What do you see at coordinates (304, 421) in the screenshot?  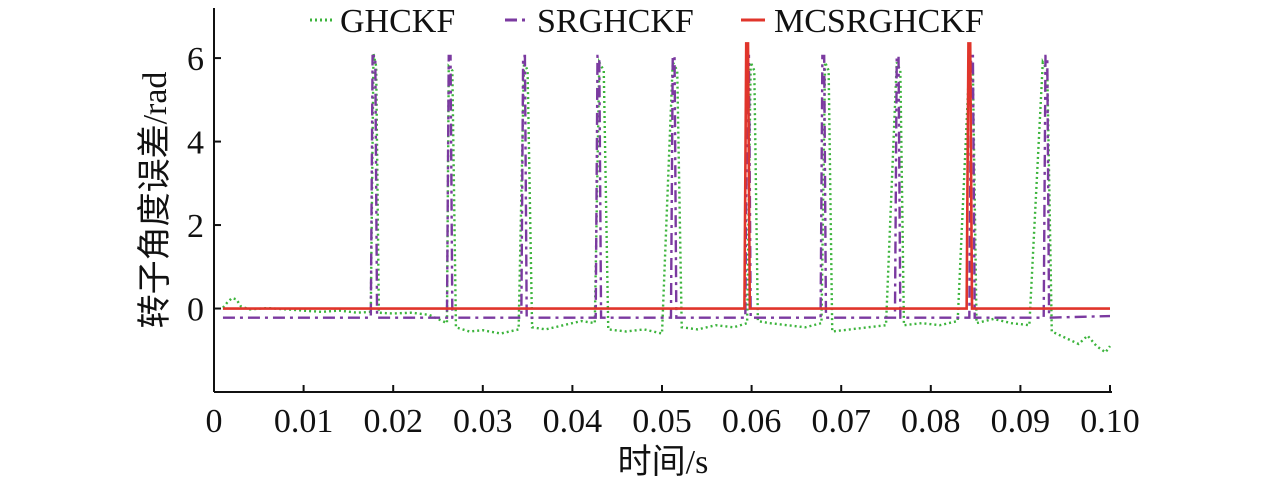 I see `x-tick-label: 0.01` at bounding box center [304, 421].